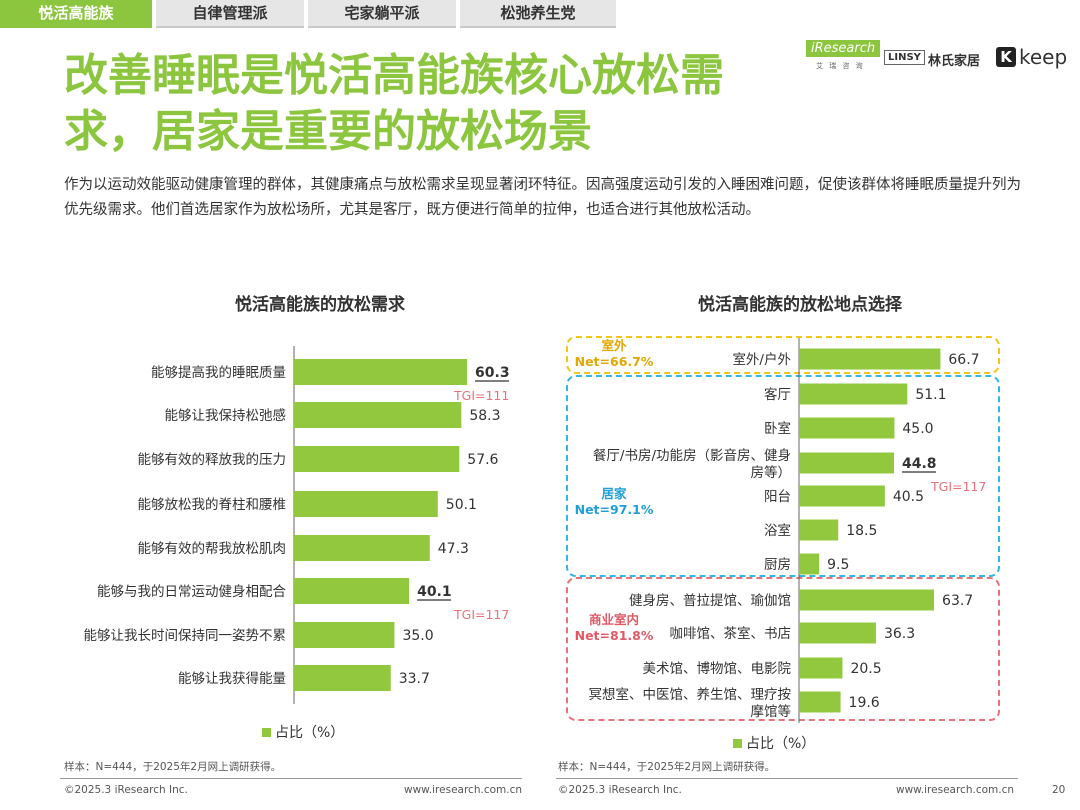 The height and width of the screenshot is (810, 1080). What do you see at coordinates (777, 497) in the screenshot?
I see `right-chart-category-label: 阳台` at bounding box center [777, 497].